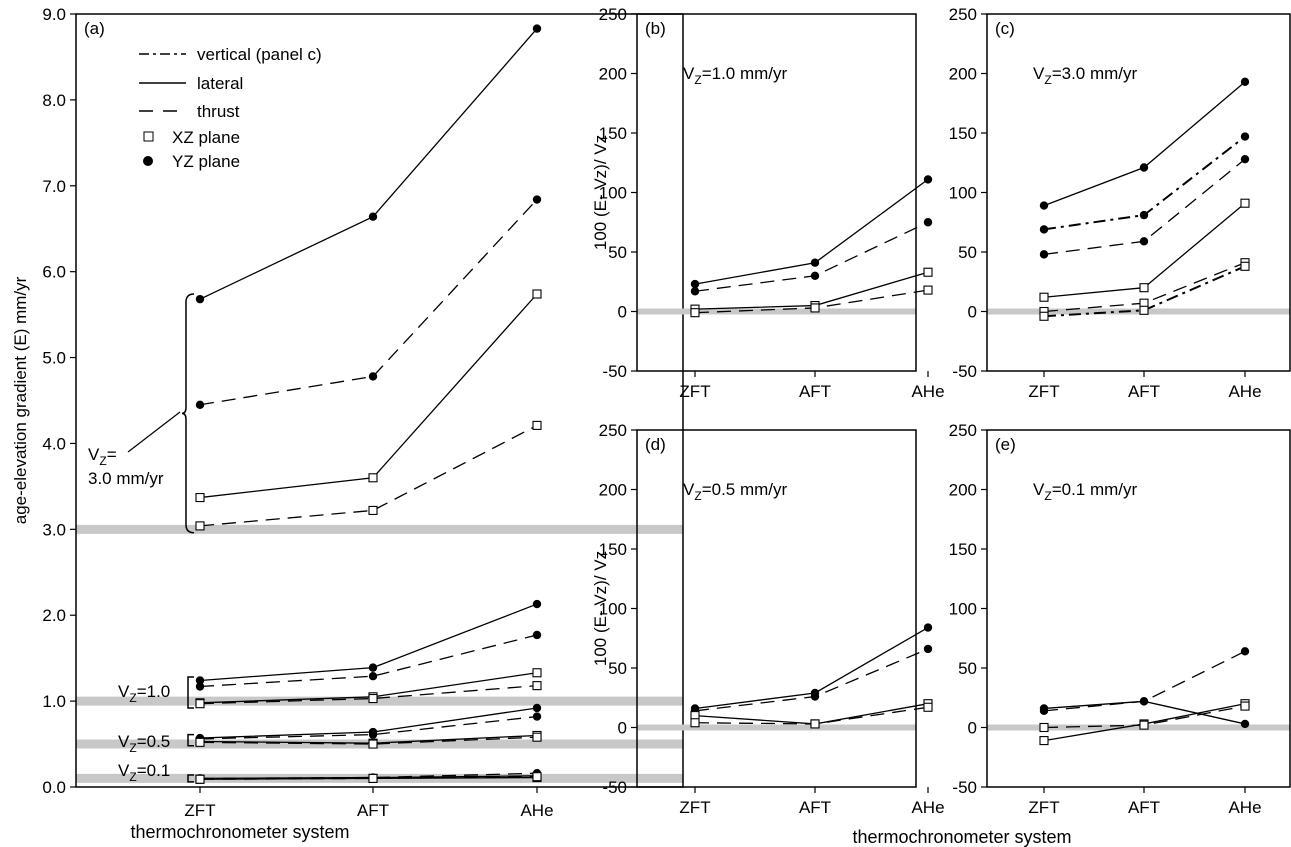  What do you see at coordinates (1144, 807) in the screenshot?
I see `x-tick-label: AFT` at bounding box center [1144, 807].